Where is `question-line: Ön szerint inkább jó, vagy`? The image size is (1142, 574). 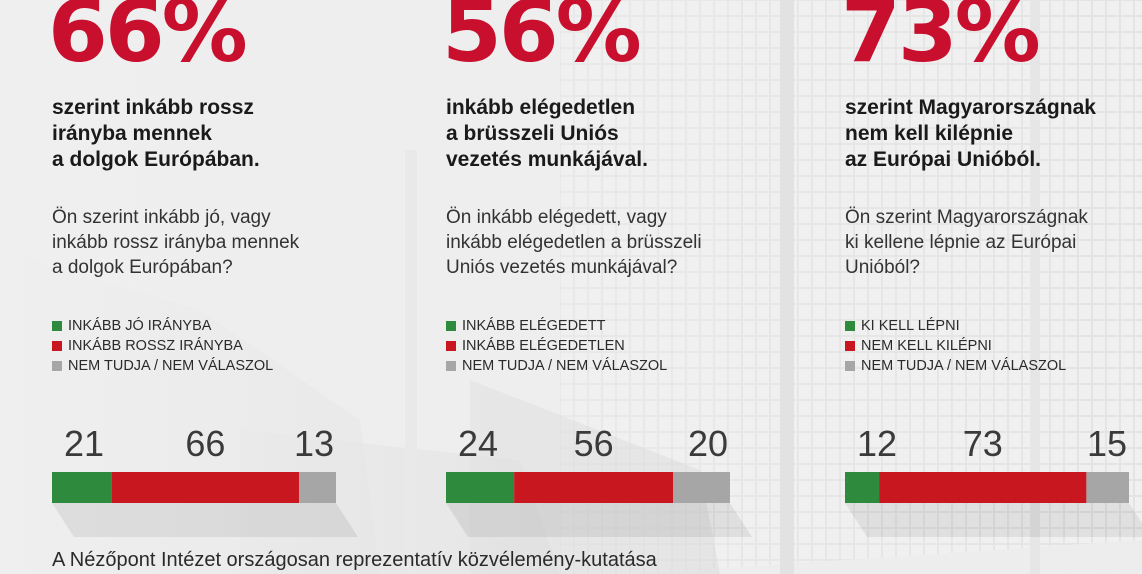
question-line: Ön szerint inkább jó, vagy is located at coordinates (161, 217).